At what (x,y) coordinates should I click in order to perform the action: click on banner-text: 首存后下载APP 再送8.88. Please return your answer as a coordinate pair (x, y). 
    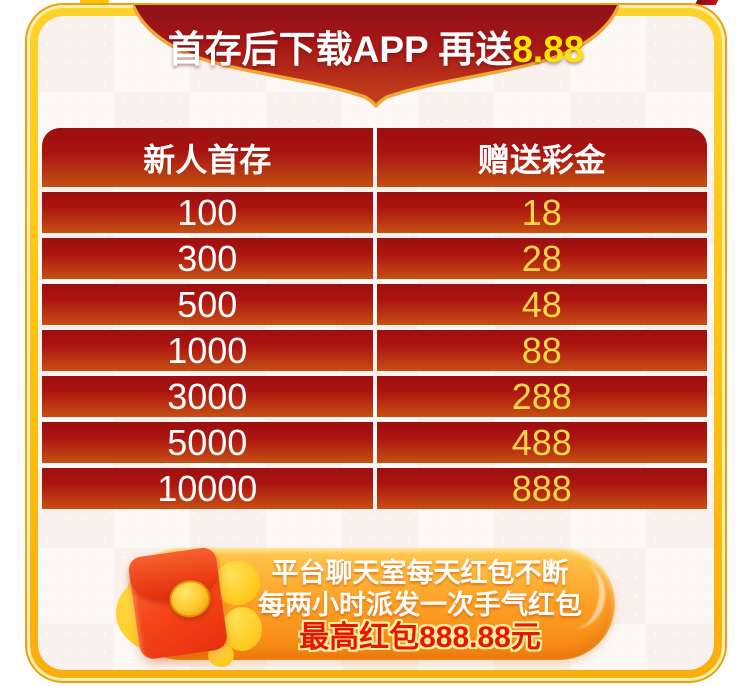
    Looking at the image, I should click on (376, 49).